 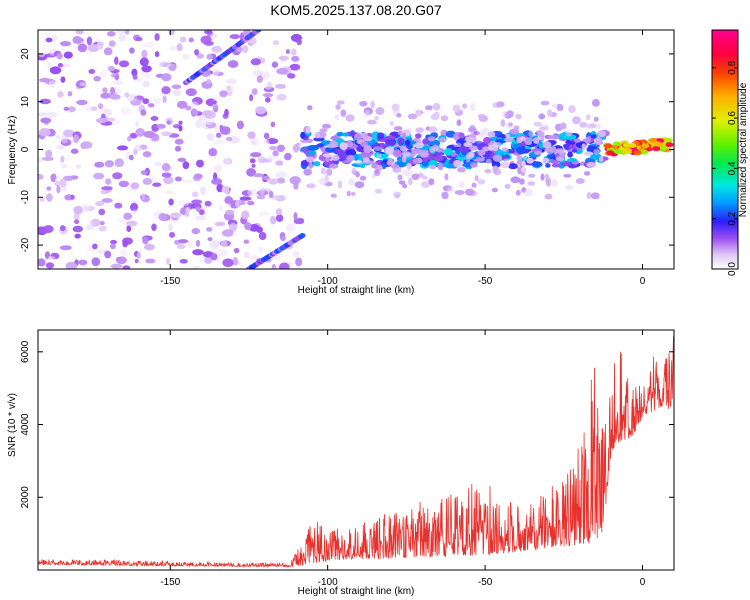 What do you see at coordinates (25, 351) in the screenshot?
I see `y-tick-label: 6000` at bounding box center [25, 351].